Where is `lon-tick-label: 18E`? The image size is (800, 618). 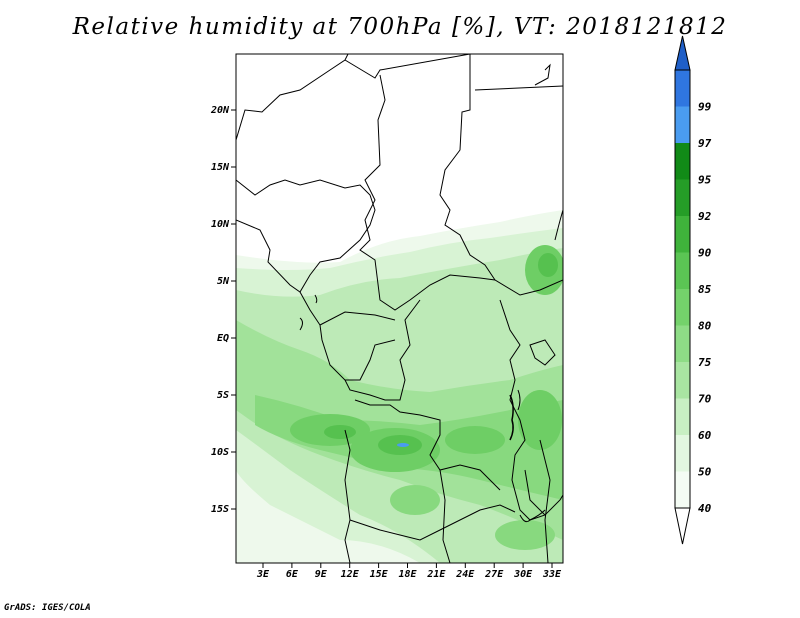
lon-tick-label: 18E is located at coordinates (407, 574).